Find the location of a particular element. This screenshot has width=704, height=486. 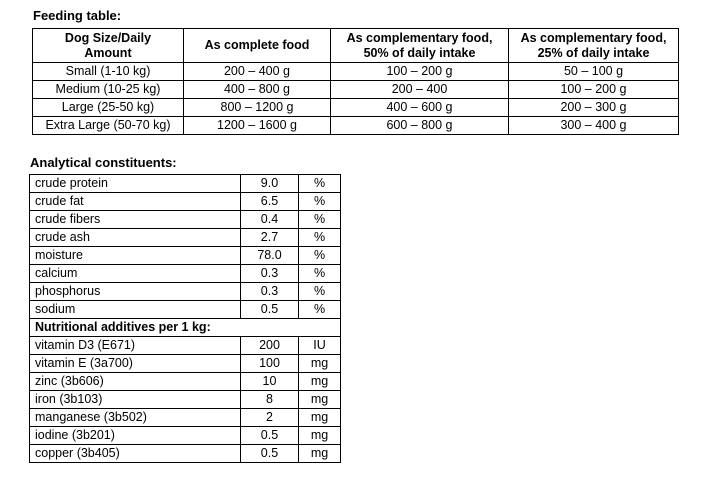

table-cell-complementary-25: 50 – 100 g is located at coordinates (593, 71).